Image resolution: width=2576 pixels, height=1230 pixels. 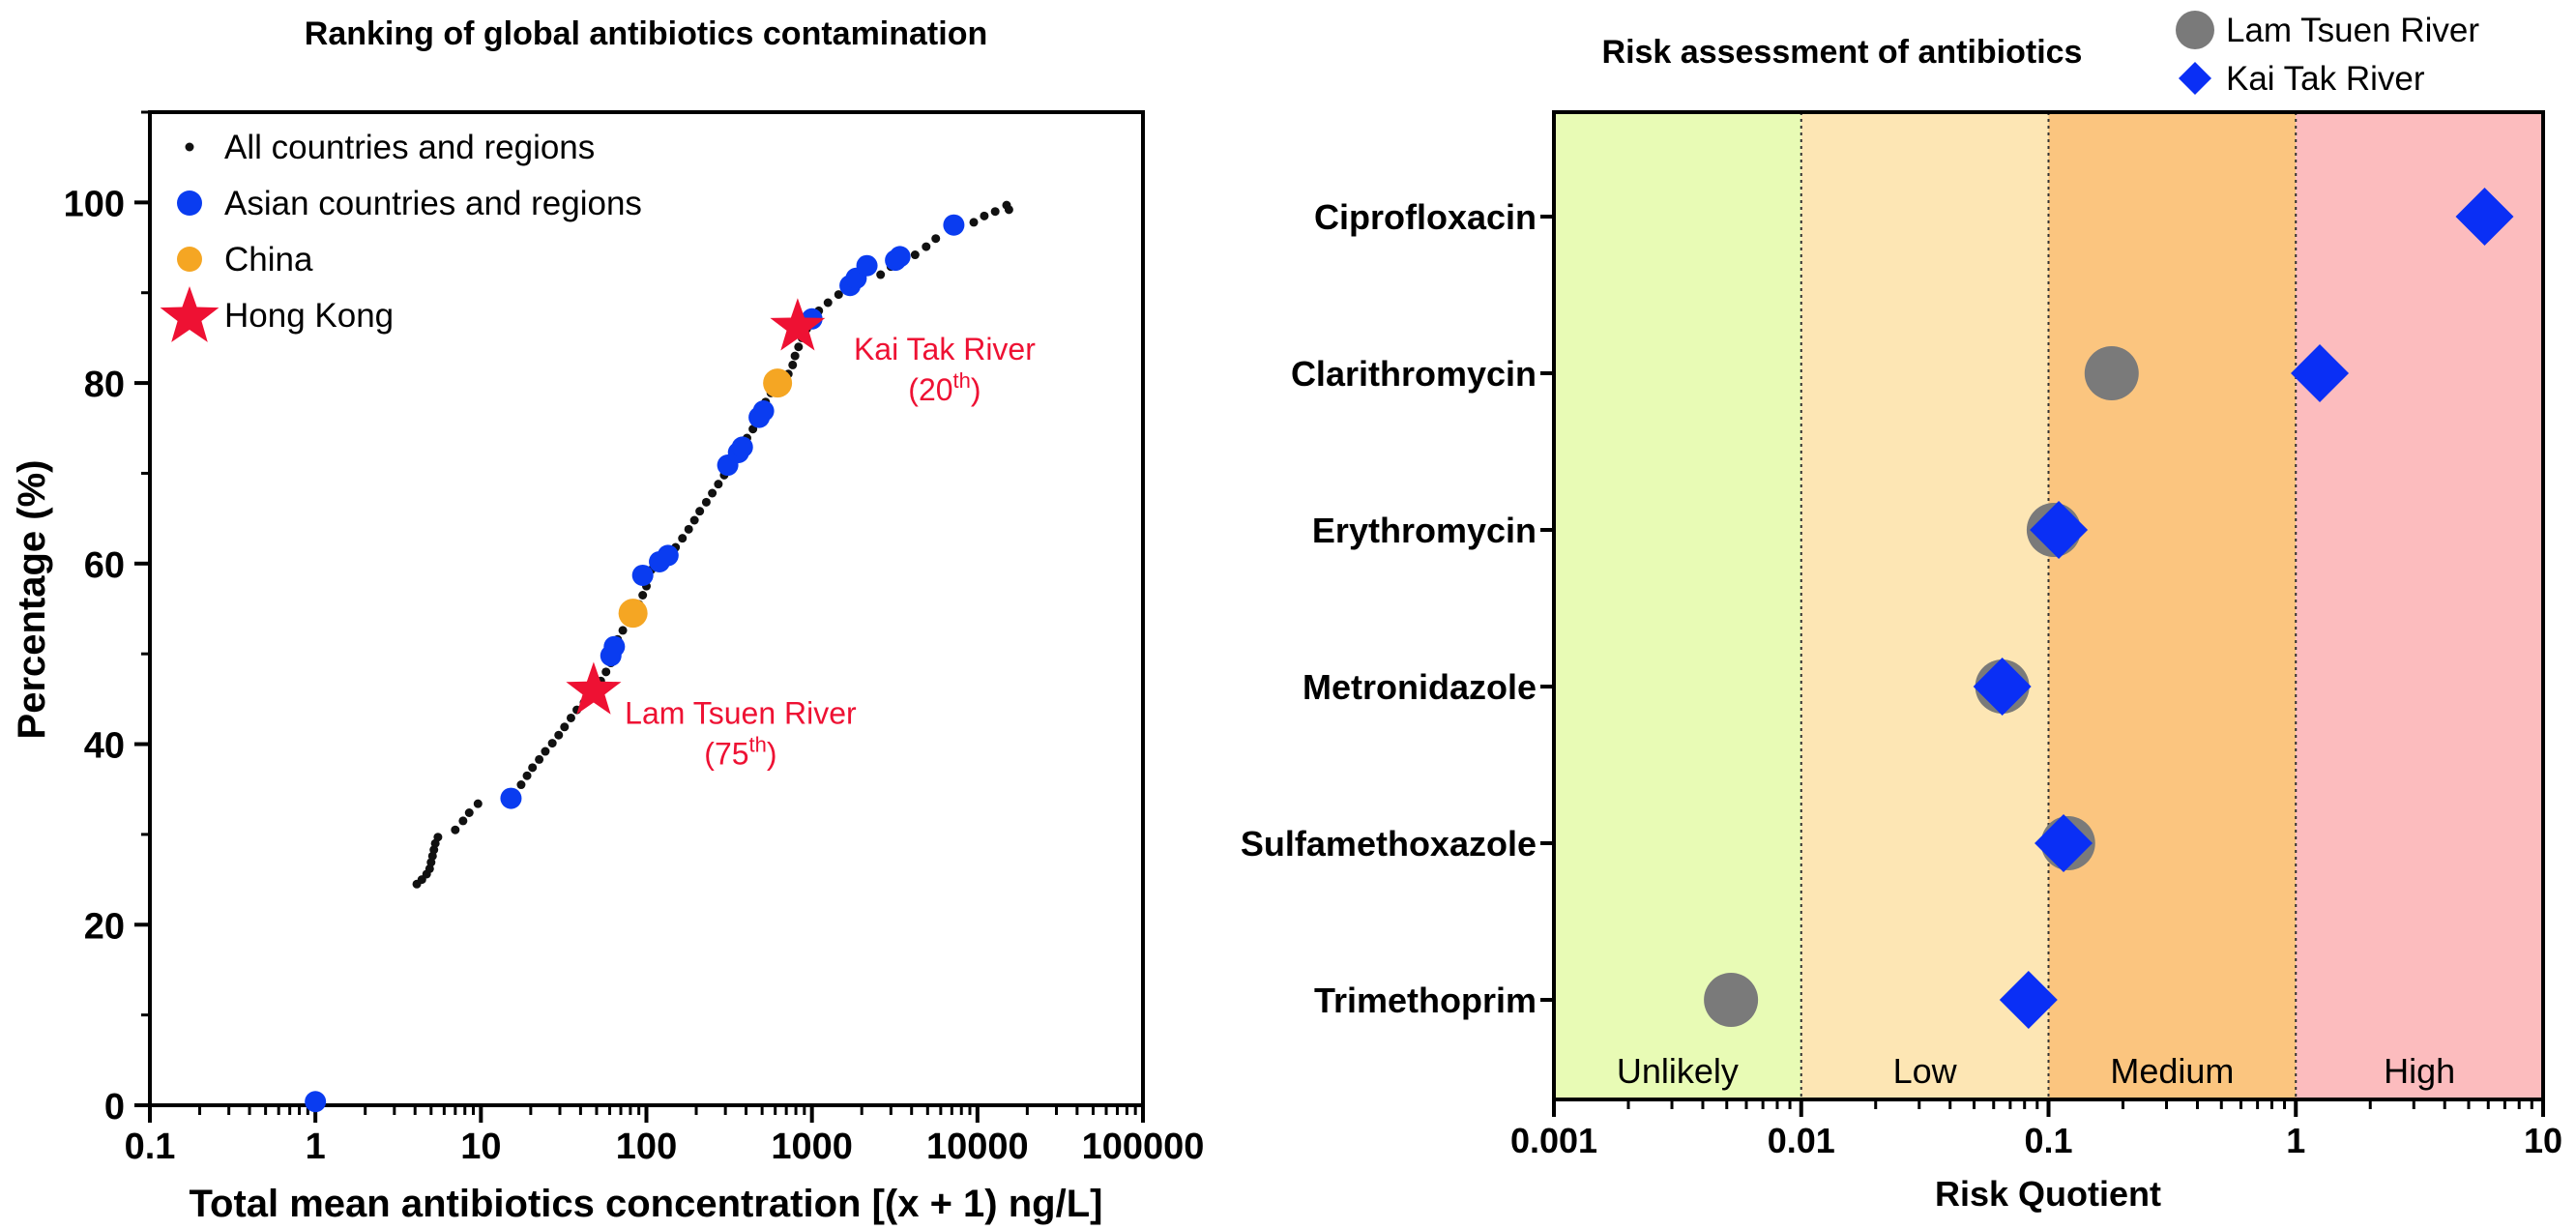 What do you see at coordinates (2048, 1140) in the screenshot?
I see `right-x-tick-label: 0.1` at bounding box center [2048, 1140].